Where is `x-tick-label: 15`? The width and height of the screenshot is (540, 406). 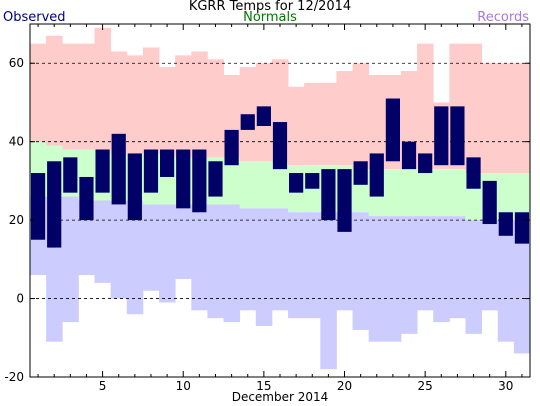
x-tick-label: 15 is located at coordinates (263, 386).